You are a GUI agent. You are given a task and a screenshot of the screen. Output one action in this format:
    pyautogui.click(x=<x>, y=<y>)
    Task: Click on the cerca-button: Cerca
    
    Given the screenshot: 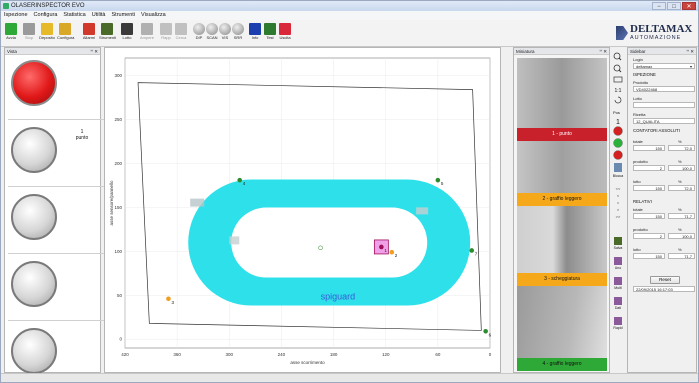 What is the action you would take?
    pyautogui.click(x=181, y=33)
    